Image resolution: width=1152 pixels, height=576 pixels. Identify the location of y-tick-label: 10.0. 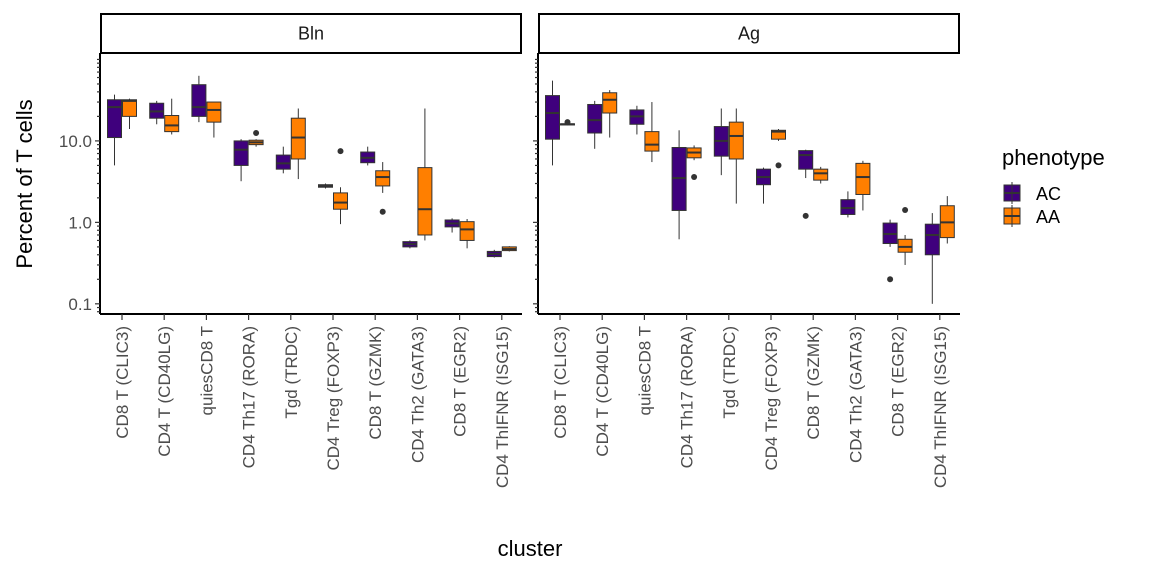
(75, 141).